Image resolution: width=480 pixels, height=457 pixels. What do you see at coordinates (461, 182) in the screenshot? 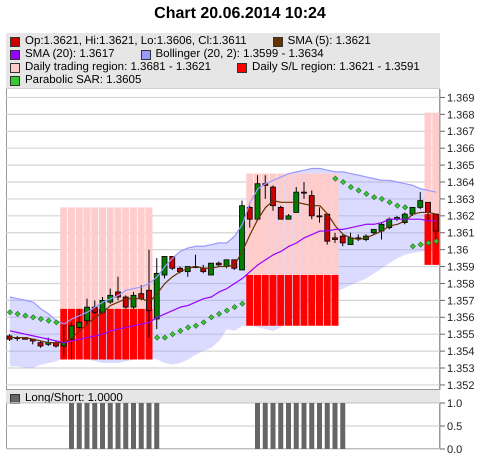
I see `y-tick-label: 1.364` at bounding box center [461, 182].